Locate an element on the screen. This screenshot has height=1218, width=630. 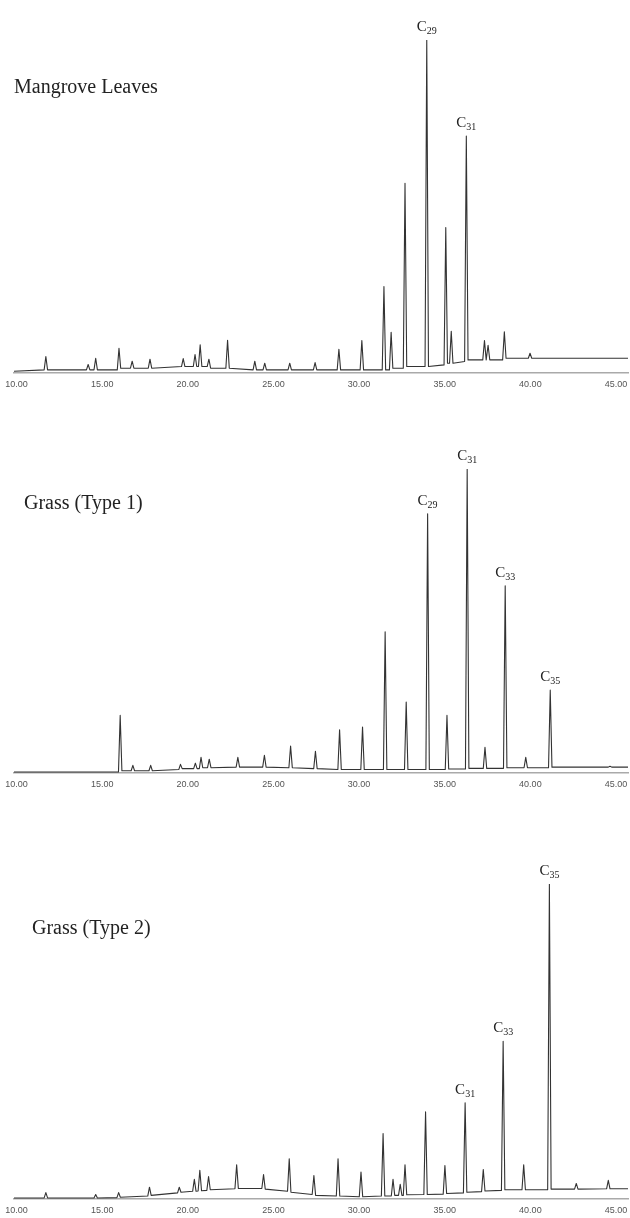
text: Grass (Type 2) is located at coordinates (91, 927).